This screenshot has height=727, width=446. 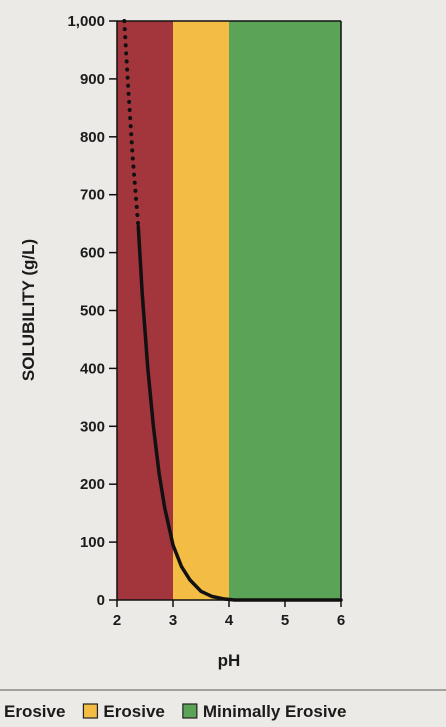 What do you see at coordinates (229, 620) in the screenshot?
I see `x-tick-label: 4` at bounding box center [229, 620].